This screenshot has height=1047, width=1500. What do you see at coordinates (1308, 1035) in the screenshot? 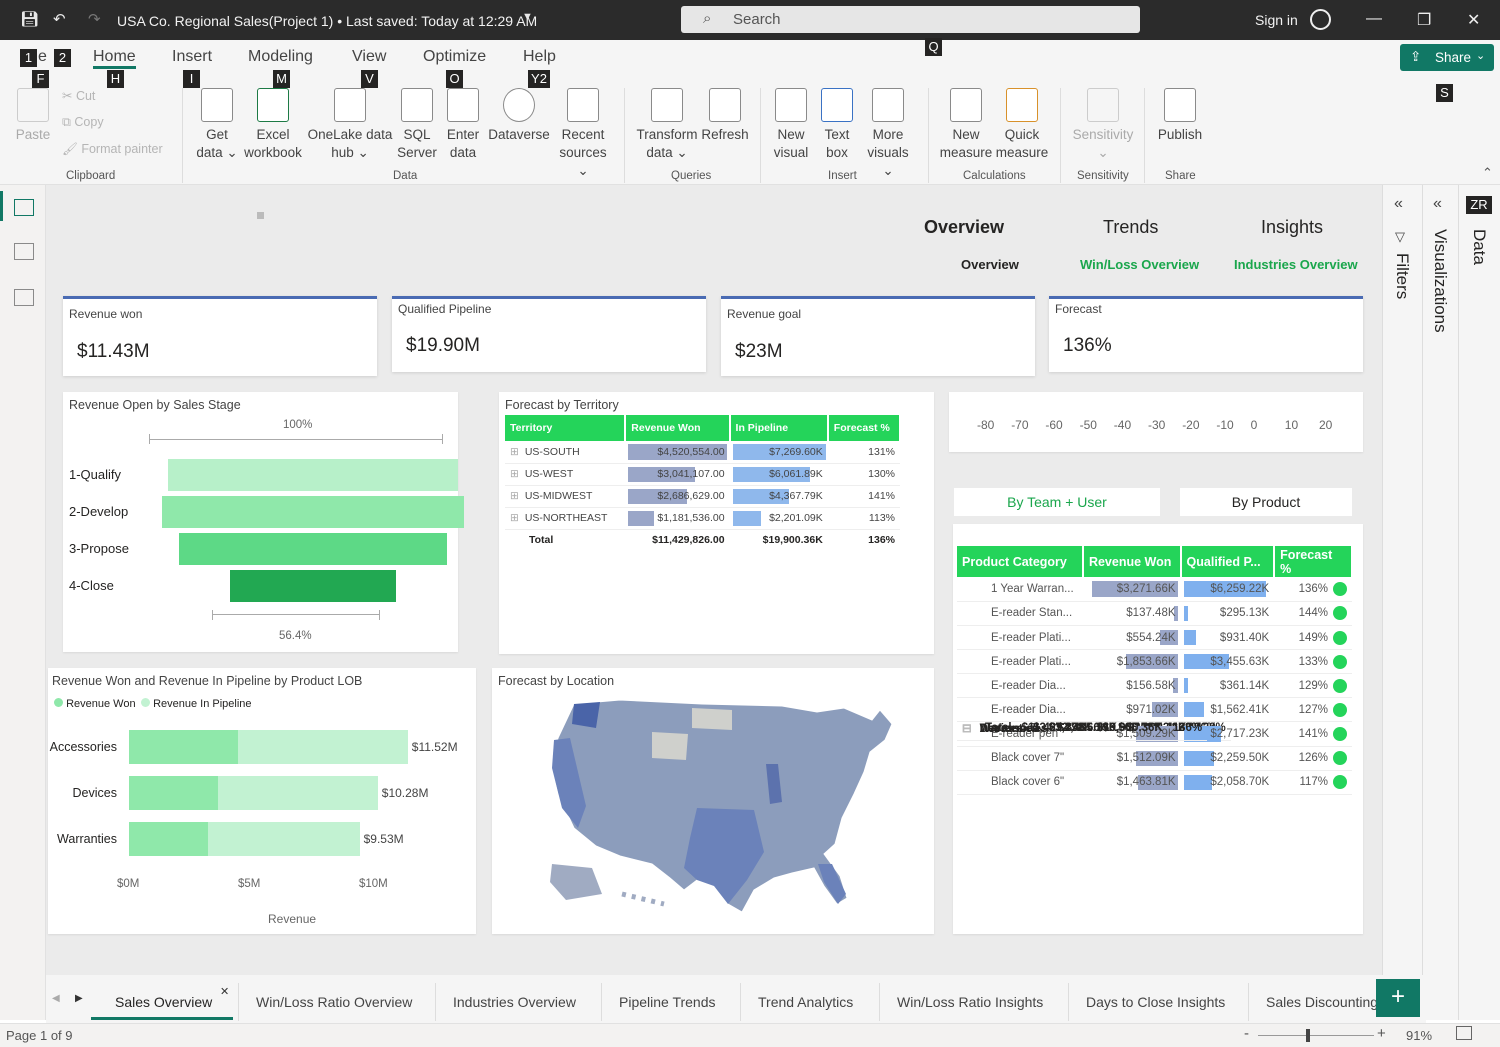
I see `zoom-slider-thumb` at bounding box center [1308, 1035].